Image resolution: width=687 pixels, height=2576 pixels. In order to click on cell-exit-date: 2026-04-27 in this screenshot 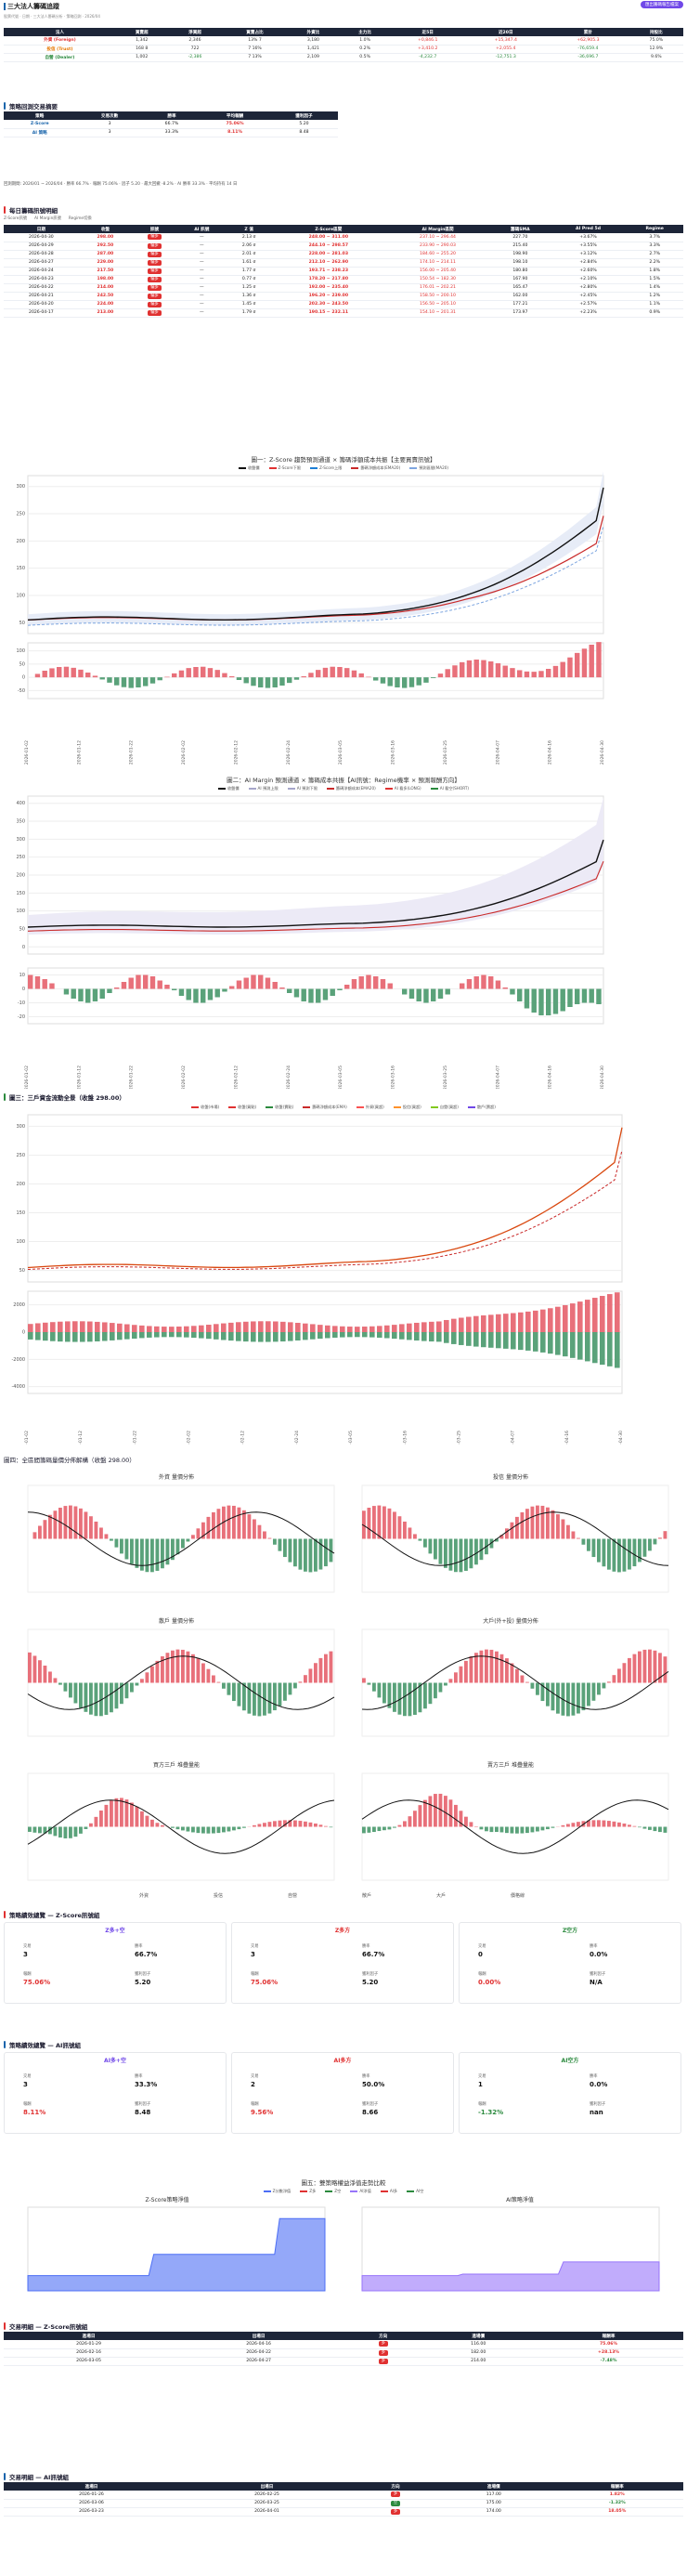, I will do `click(259, 2362)`.